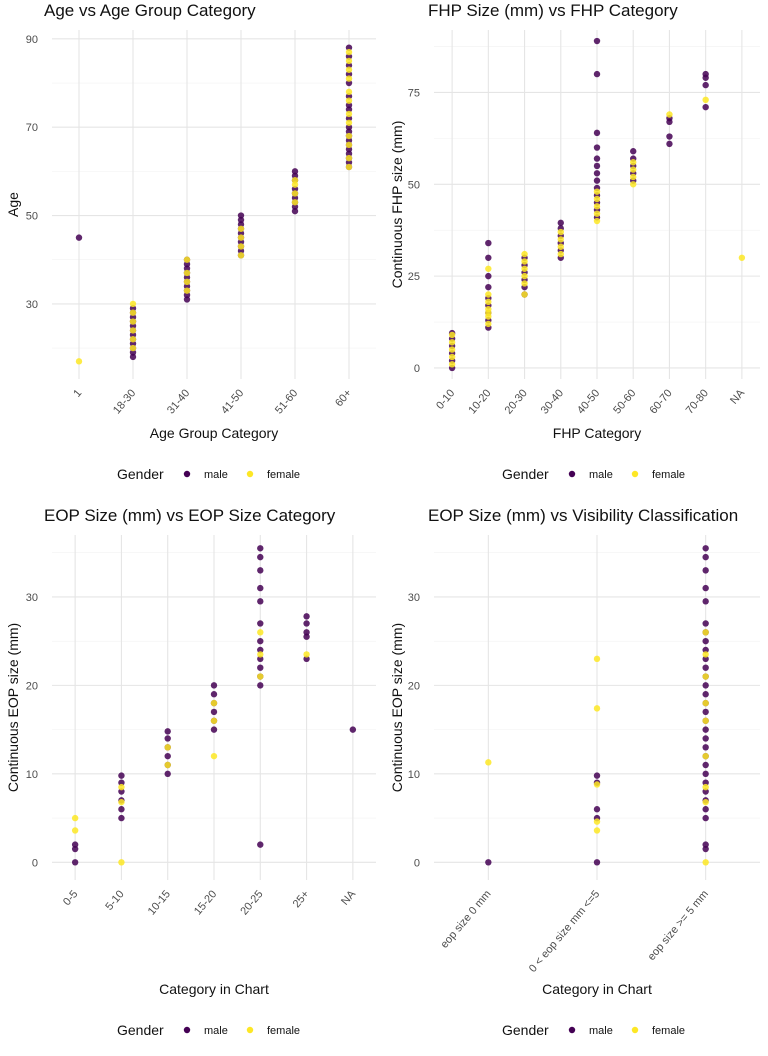  I want to click on x-tick-label: 41-50, so click(232, 401).